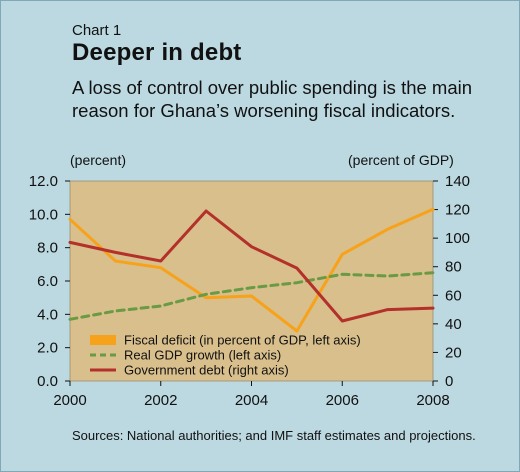 The width and height of the screenshot is (520, 472). Describe the element at coordinates (457, 181) in the screenshot. I see `right-tick-label: 140` at that location.